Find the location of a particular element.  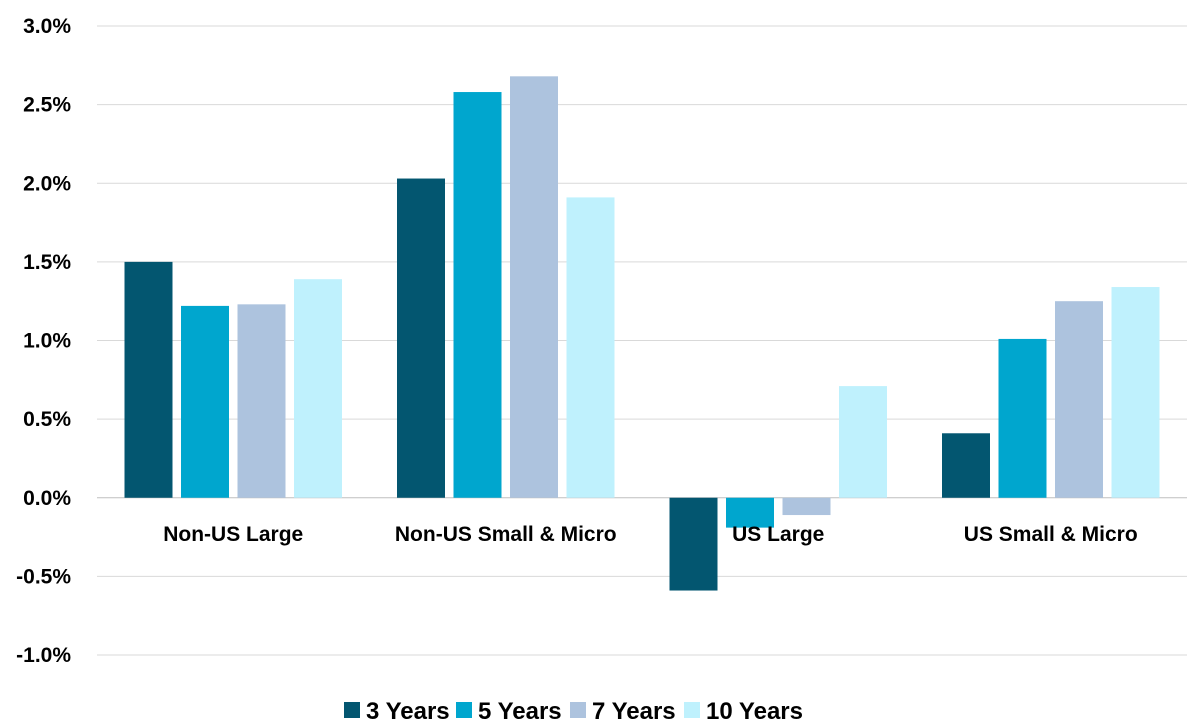

category-label: US Small & Micro is located at coordinates (1051, 534).